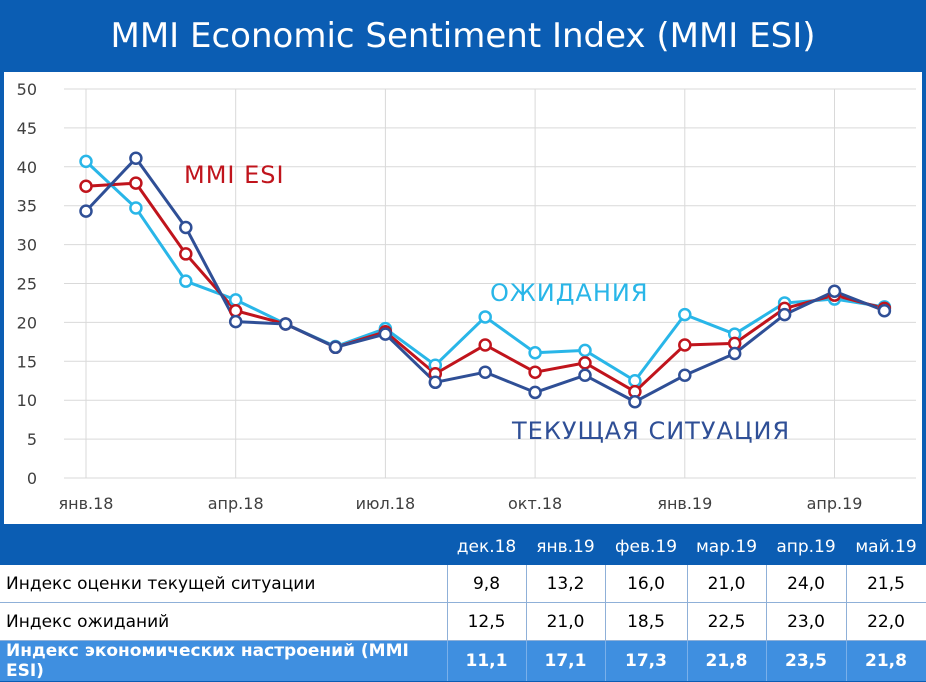  Describe the element at coordinates (806, 660) in the screenshot. I see `table-cell: 23,5` at that location.